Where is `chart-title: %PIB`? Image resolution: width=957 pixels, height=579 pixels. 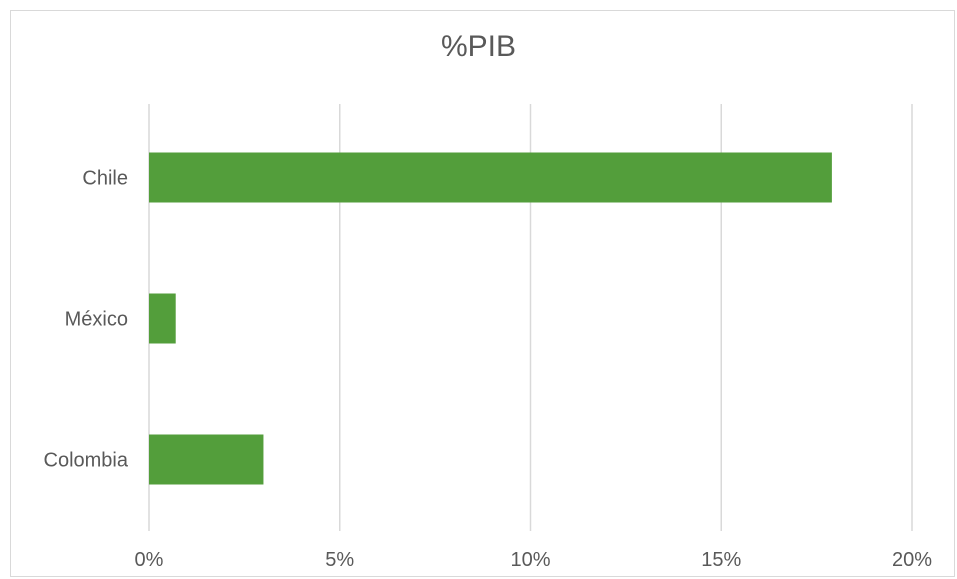
chart-title: %PIB is located at coordinates (478, 46).